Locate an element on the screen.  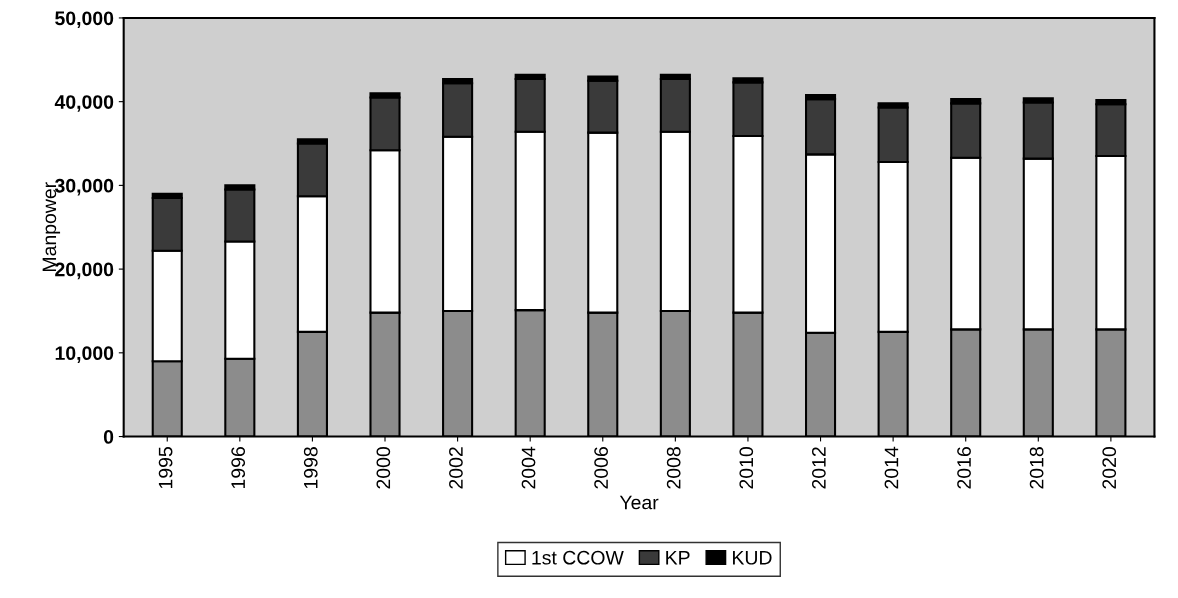
y-tick-label: 10,000 is located at coordinates (84, 354).